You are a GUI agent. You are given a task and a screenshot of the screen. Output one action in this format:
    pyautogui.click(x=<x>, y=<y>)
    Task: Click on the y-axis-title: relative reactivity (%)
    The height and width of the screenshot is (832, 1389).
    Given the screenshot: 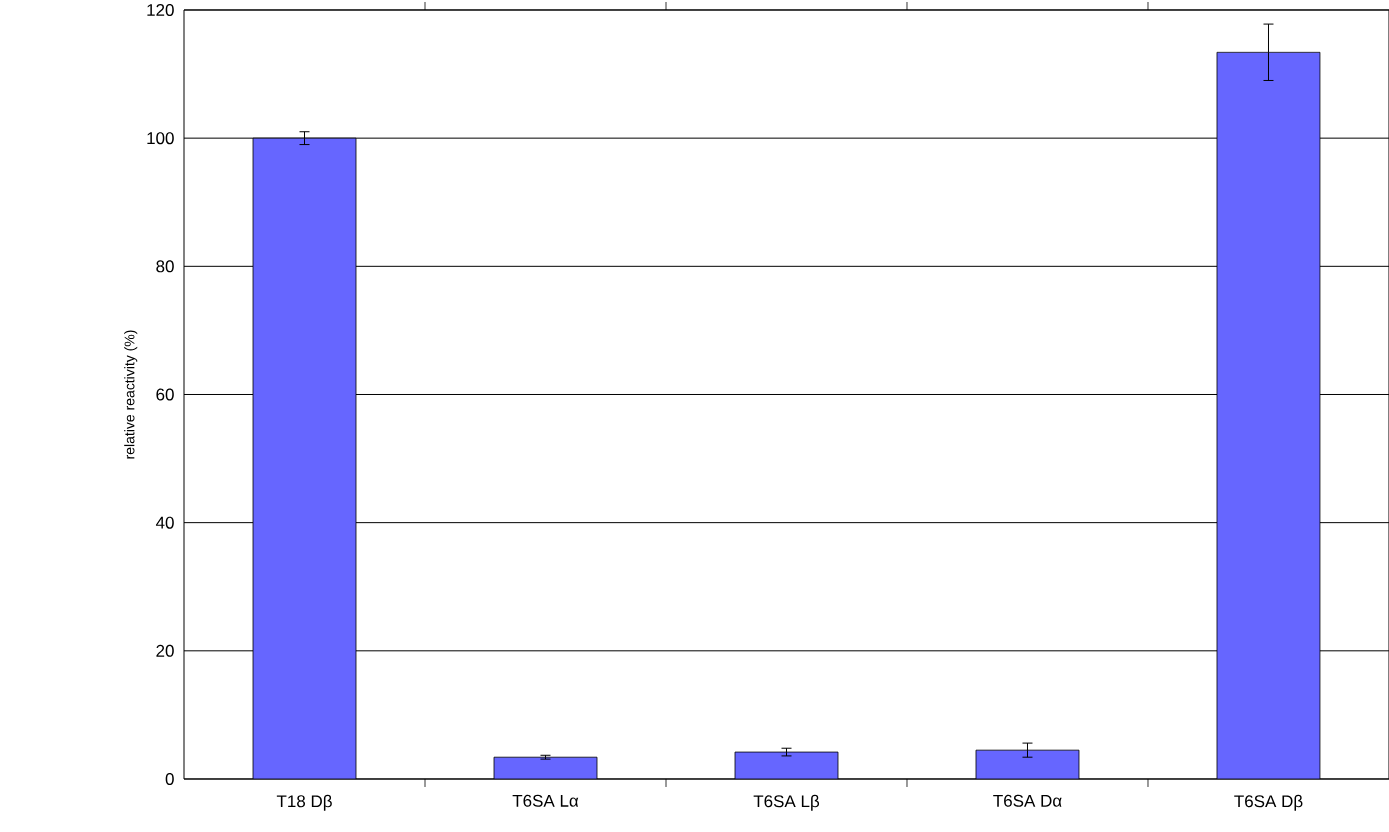 What is the action you would take?
    pyautogui.click(x=131, y=394)
    